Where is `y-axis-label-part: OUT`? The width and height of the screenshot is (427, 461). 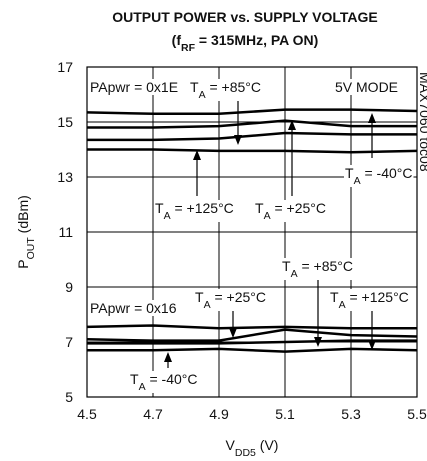 y-axis-label-part: OUT is located at coordinates (31, 248).